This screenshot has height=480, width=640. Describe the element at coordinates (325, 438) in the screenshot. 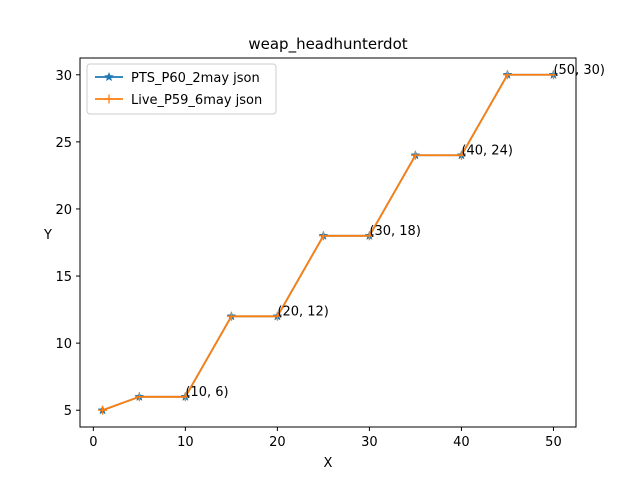

I see `x-axis: 0 10 20 30 40 50` at that location.